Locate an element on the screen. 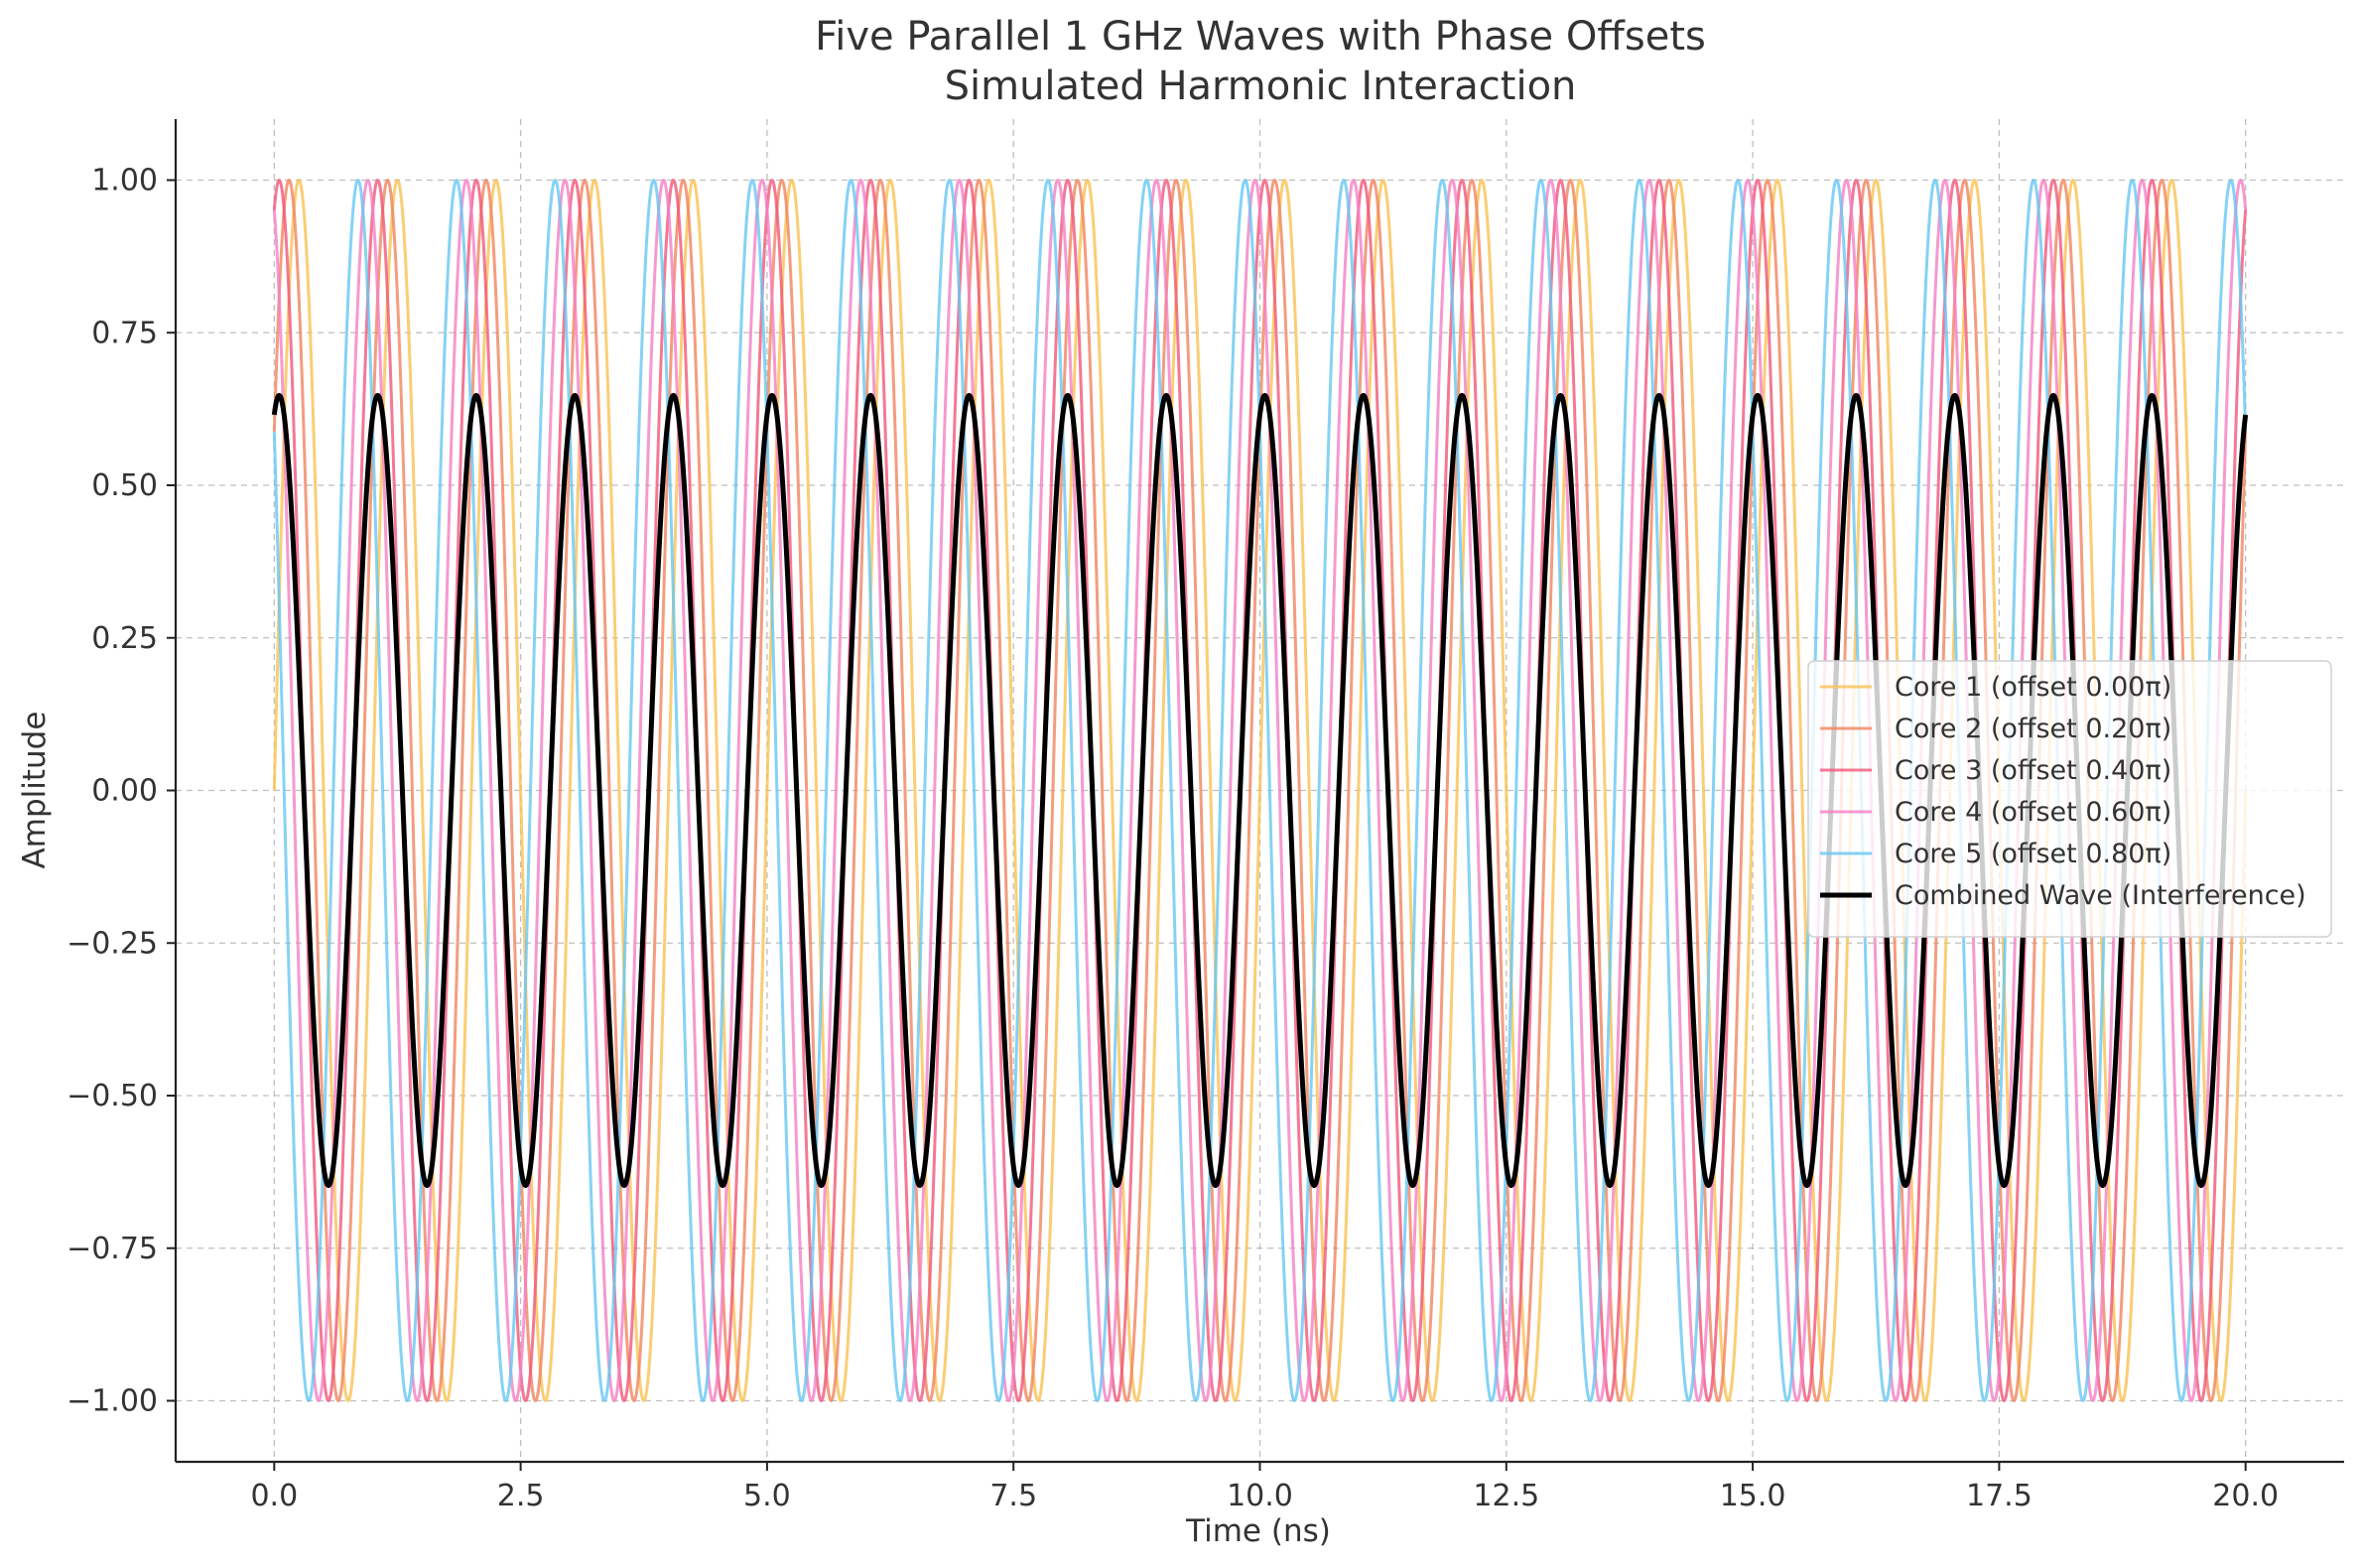  legend-entry-label: Core 4 (offset 0.60π) is located at coordinates (2033, 812).